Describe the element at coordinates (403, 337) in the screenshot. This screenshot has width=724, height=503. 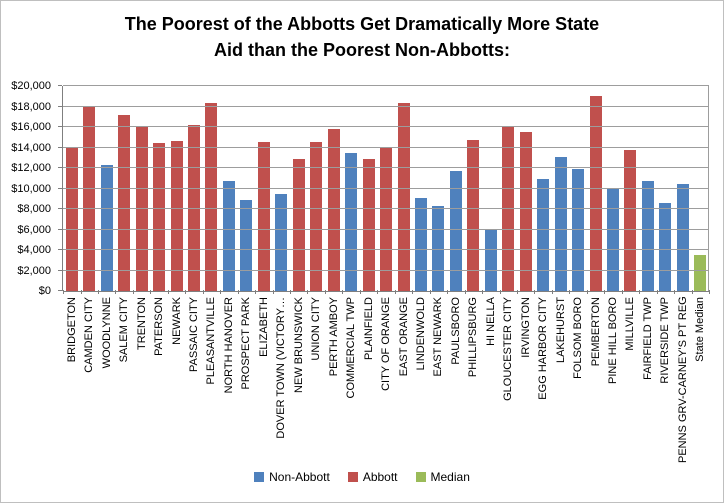
I see `x-category-label: EAST ORANGE` at that location.